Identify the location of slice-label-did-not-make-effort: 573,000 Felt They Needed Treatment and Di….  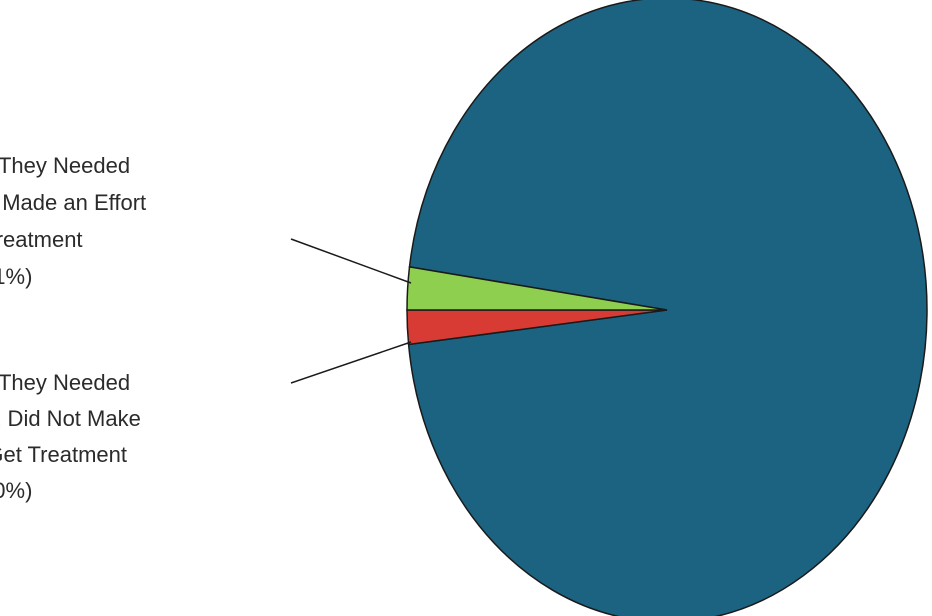
(70, 436).